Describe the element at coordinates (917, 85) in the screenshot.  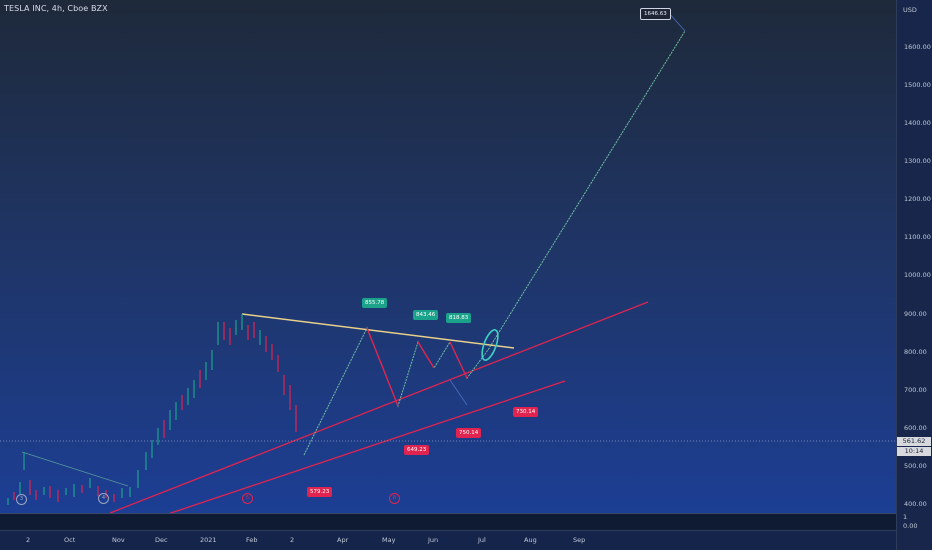
I see `price-tick: 1500.00` at that location.